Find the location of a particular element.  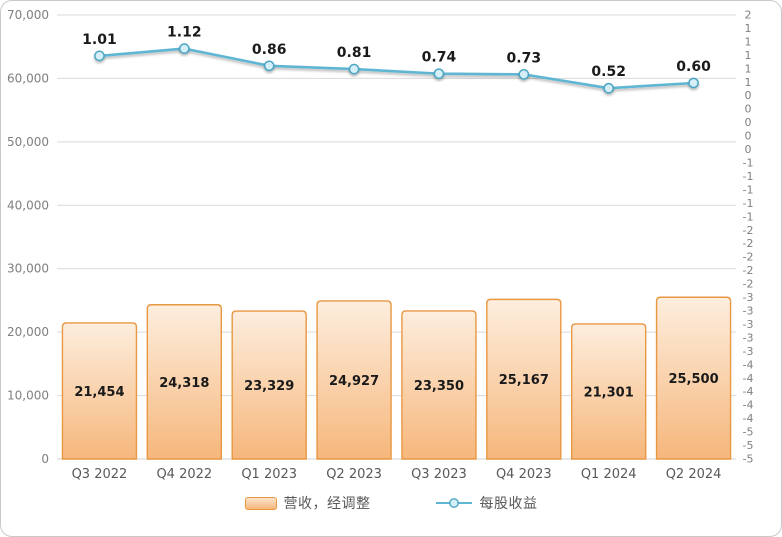

eps-value-label: 1.12 is located at coordinates (184, 33).